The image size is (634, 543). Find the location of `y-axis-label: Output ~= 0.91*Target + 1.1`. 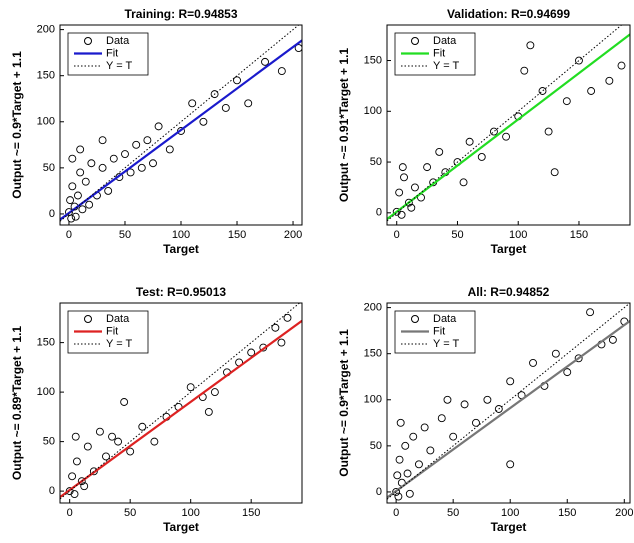

y-axis-label: Output ~= 0.91*Target + 1.1 is located at coordinates (344, 125).